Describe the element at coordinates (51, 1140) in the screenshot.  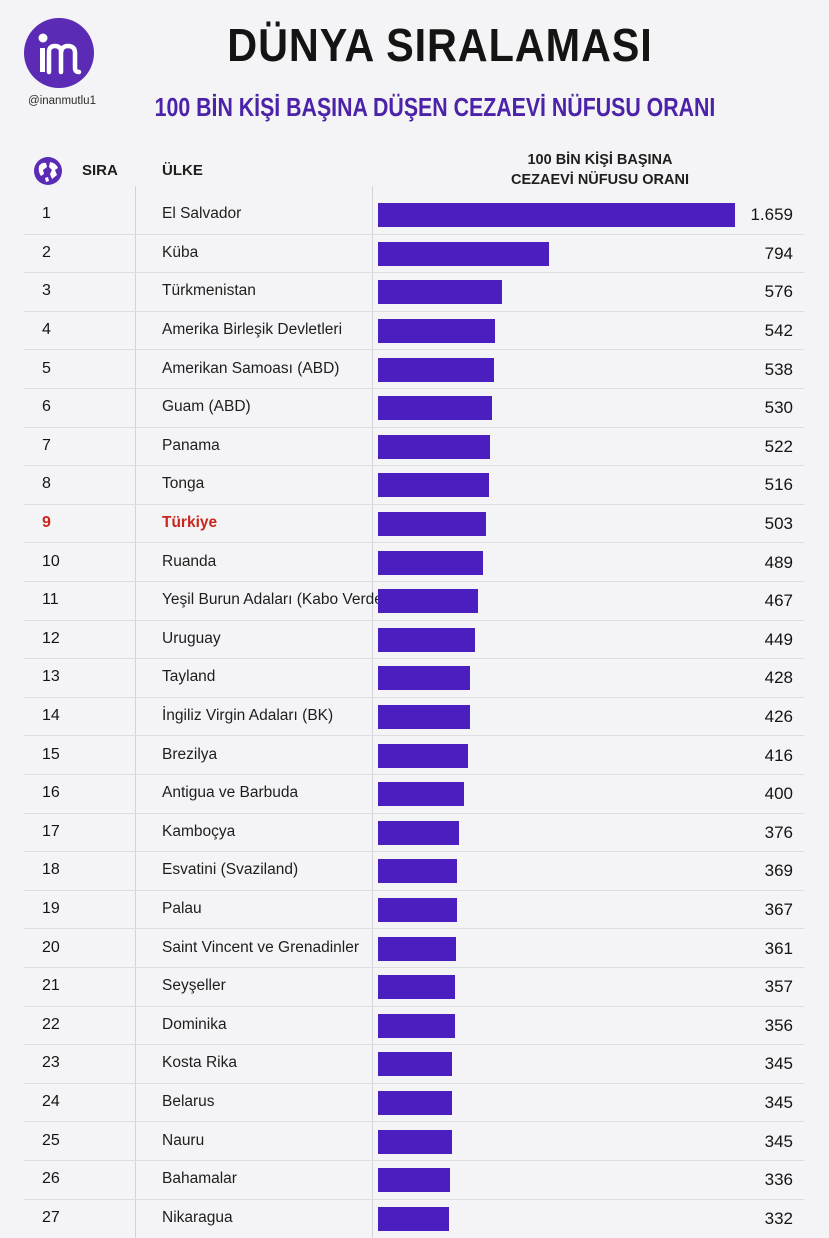
I see `rank-label: 25` at that location.